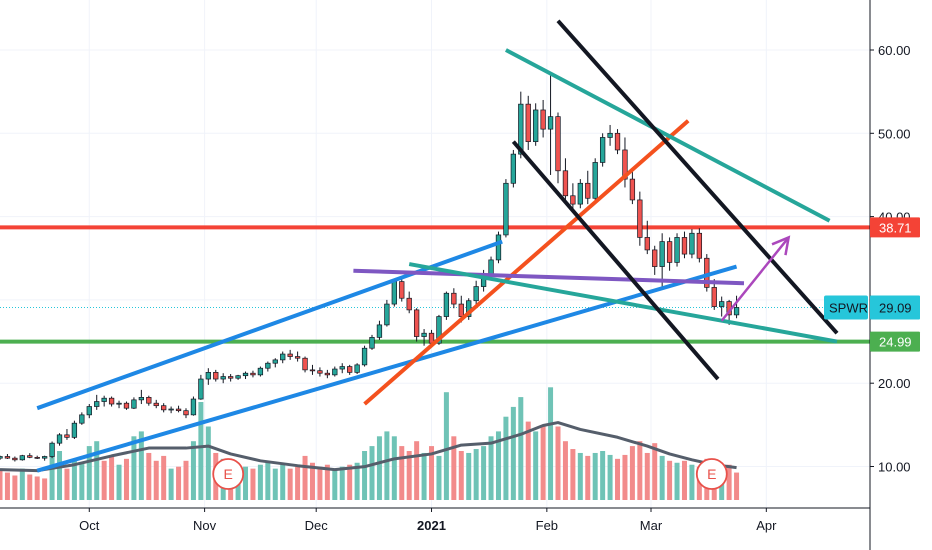  What do you see at coordinates (781, 245) in the screenshot?
I see `arrow-head` at bounding box center [781, 245].